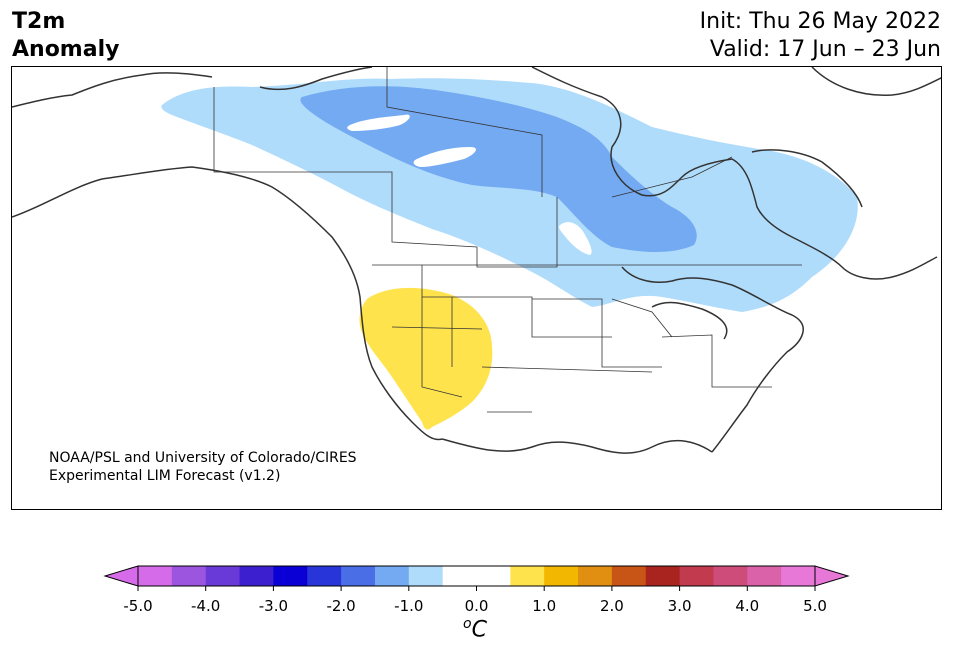  What do you see at coordinates (815, 606) in the screenshot?
I see `colorbar-tick-label: 5.0` at bounding box center [815, 606].